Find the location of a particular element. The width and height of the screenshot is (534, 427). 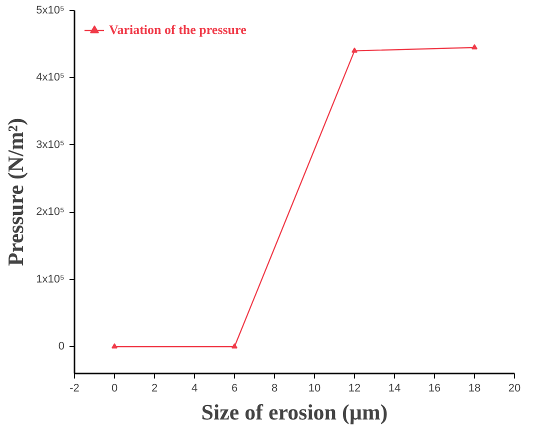

x-tick-label: 16 is located at coordinates (434, 388).